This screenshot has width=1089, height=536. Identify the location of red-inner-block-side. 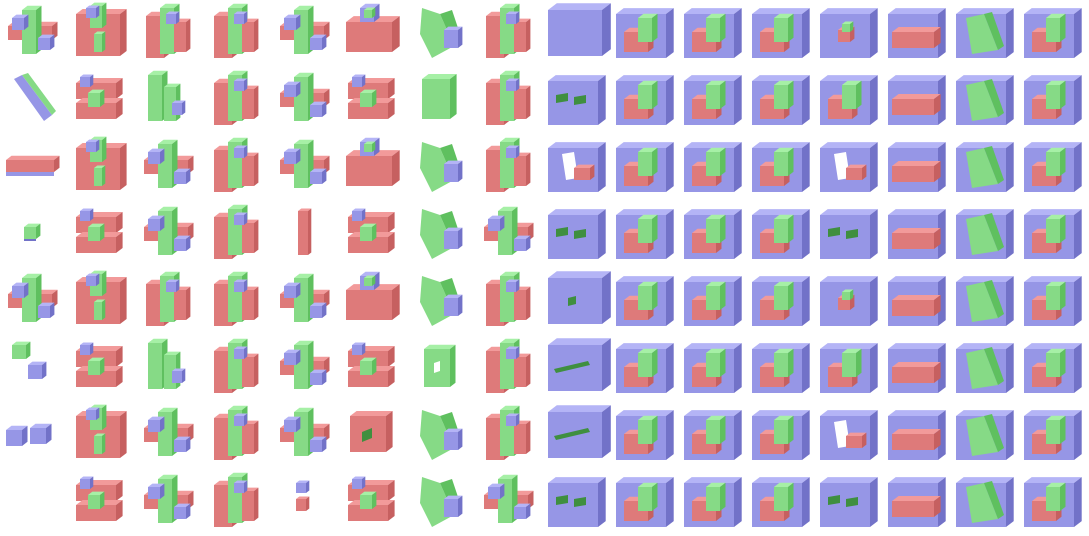
(592, 172).